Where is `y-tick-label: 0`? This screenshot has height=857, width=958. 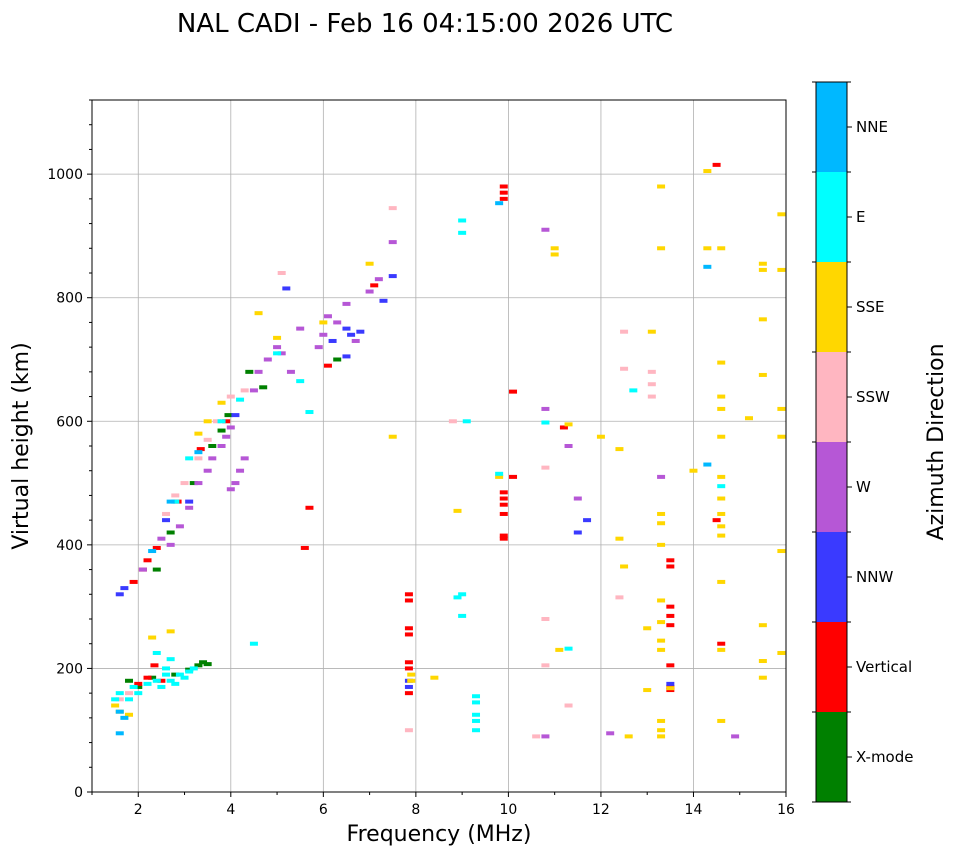
y-tick-label: 0 is located at coordinates (78, 793).